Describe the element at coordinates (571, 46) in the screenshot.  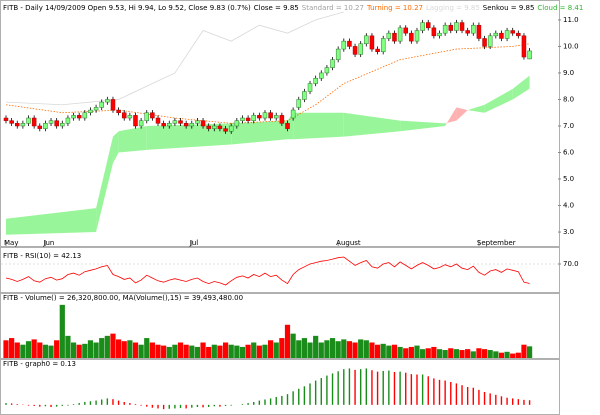
I see `y-tick-label: 10.0` at that location.